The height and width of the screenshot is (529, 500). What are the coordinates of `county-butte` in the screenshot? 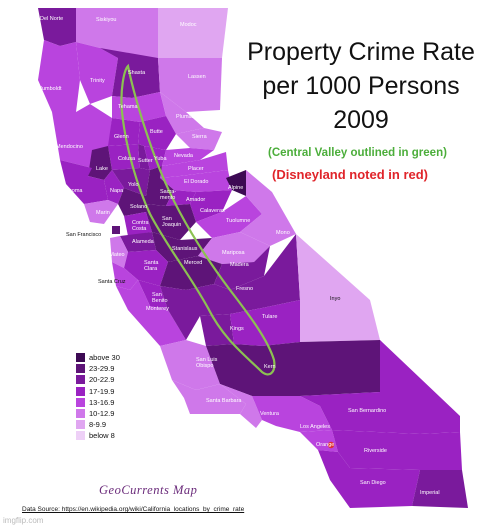 It's located at (157, 133).